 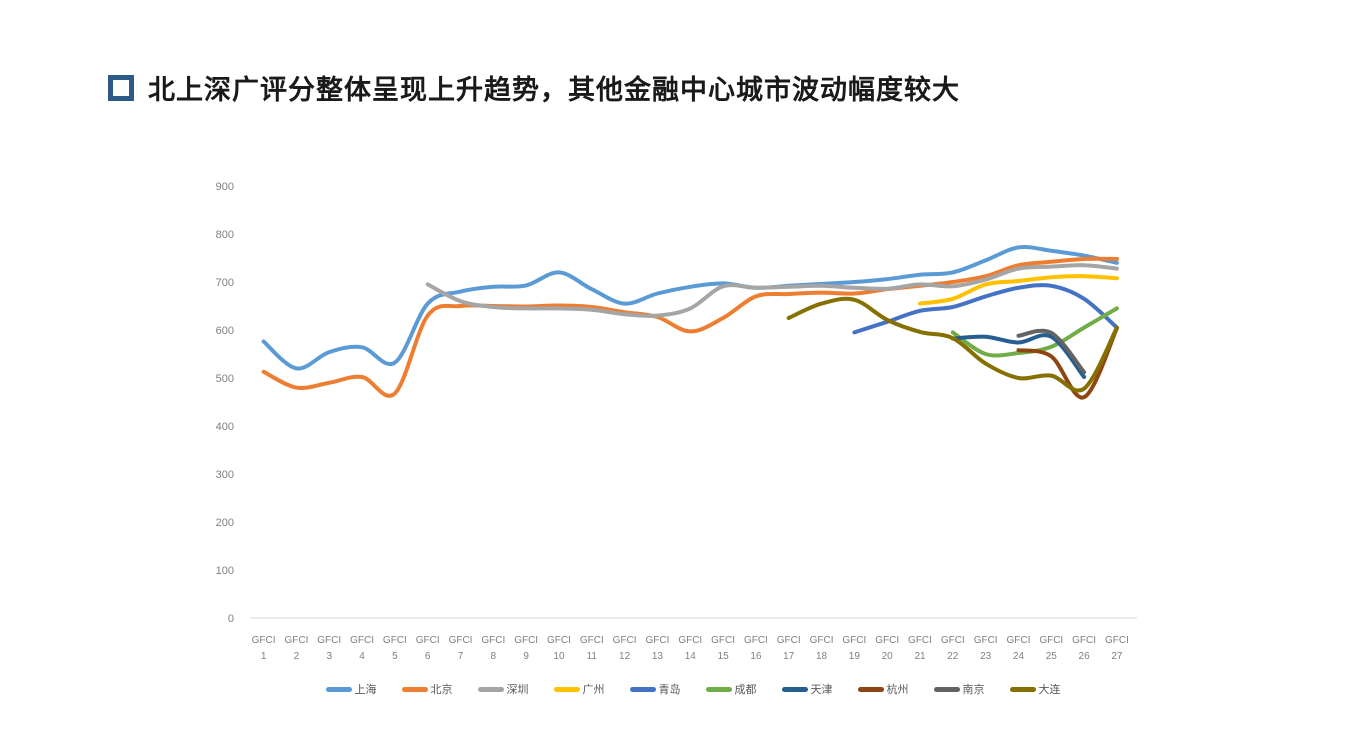 What do you see at coordinates (1117, 648) in the screenshot?
I see `x-axis-tick-label: GFCI 27` at bounding box center [1117, 648].